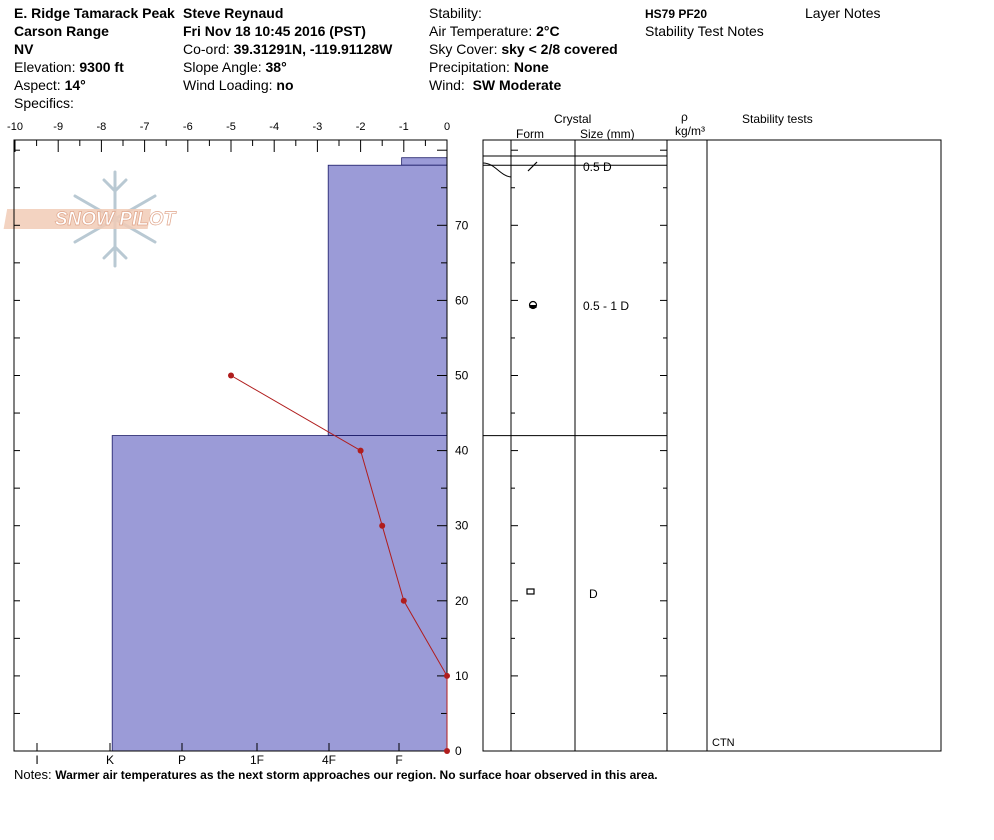  Describe the element at coordinates (704, 31) in the screenshot. I see `stability-test-notes-label: Stability Test Notes` at that location.